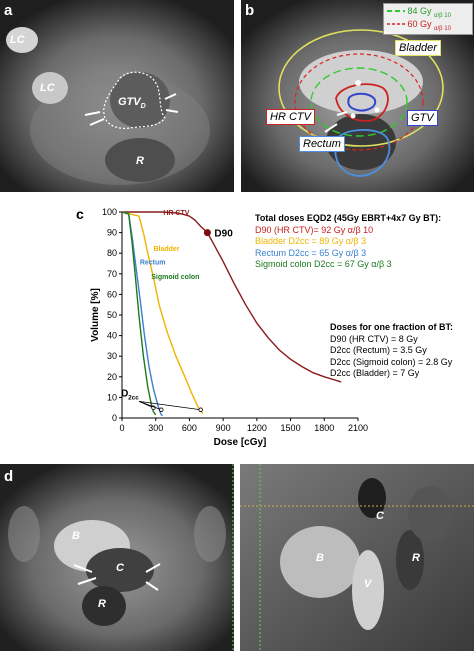 This screenshot has height=651, width=474. Describe the element at coordinates (112, 253) in the screenshot. I see `y-tick-label: 80` at that location.